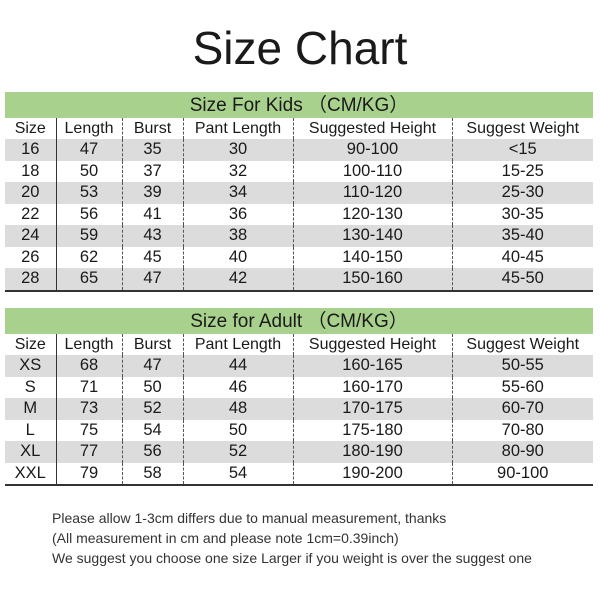 Image resolution: width=600 pixels, height=600 pixels. What do you see at coordinates (152, 236) in the screenshot?
I see `table-cell: 43` at bounding box center [152, 236].